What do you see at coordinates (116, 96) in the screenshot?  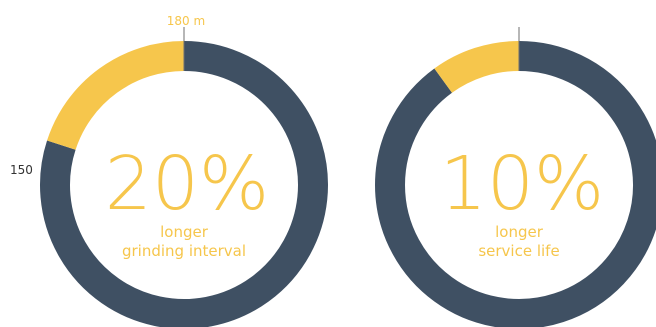 I see `donut-1-highlight-arc` at bounding box center [116, 96].